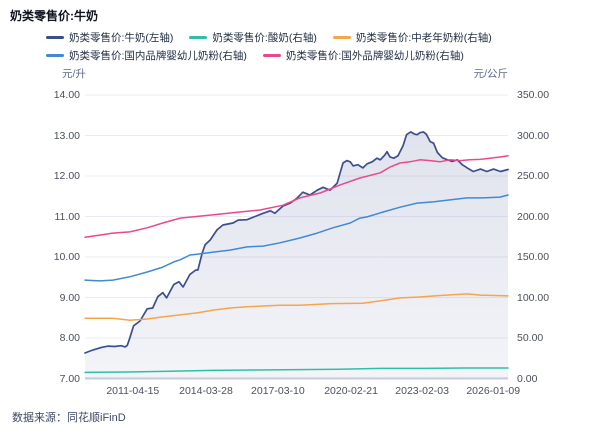 This screenshot has height=439, width=600. I want to click on legend-label: 奶类零售价:国外品牌婴幼儿奶粉(右轴), so click(374, 55).